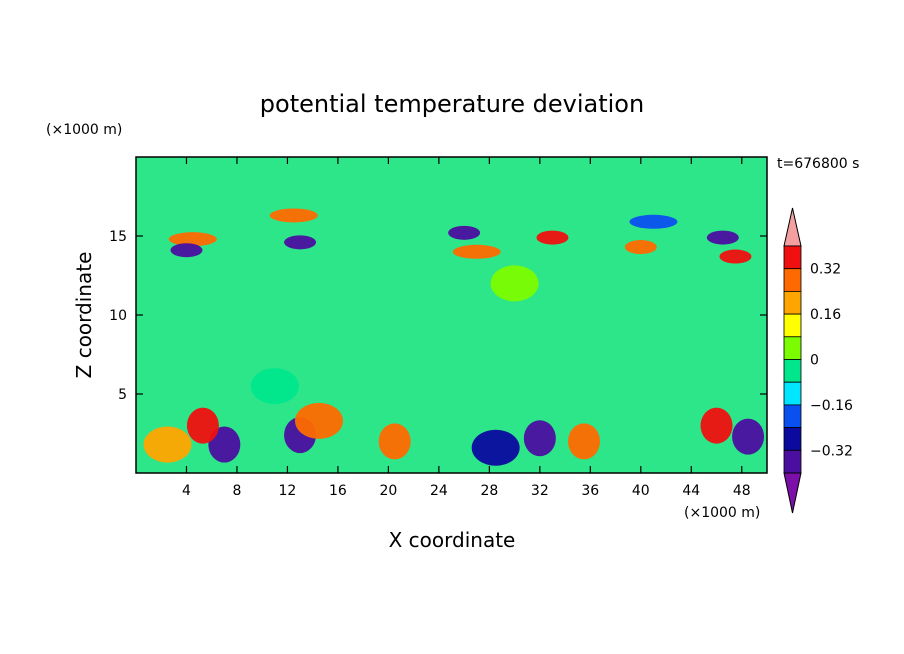 The height and width of the screenshot is (654, 904). I want to click on y-tick-label: 15, so click(118, 237).